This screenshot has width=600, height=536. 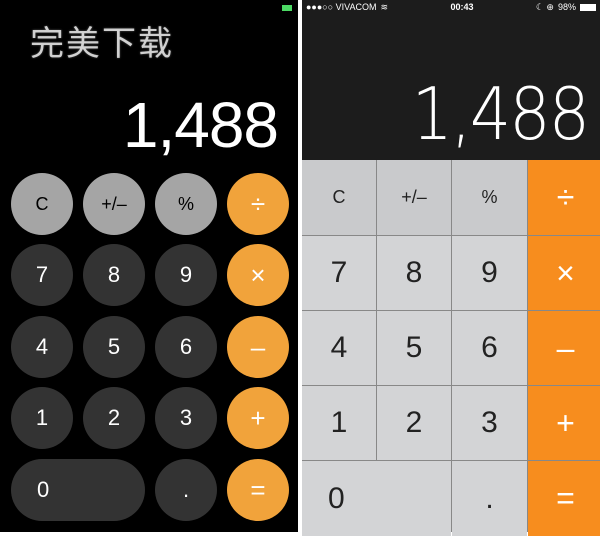 What do you see at coordinates (102, 44) in the screenshot?
I see `watermark: 完美下载` at bounding box center [102, 44].